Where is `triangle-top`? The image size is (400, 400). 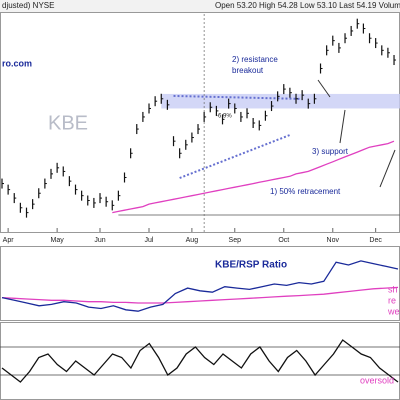
triangle-top is located at coordinates (238, 97).